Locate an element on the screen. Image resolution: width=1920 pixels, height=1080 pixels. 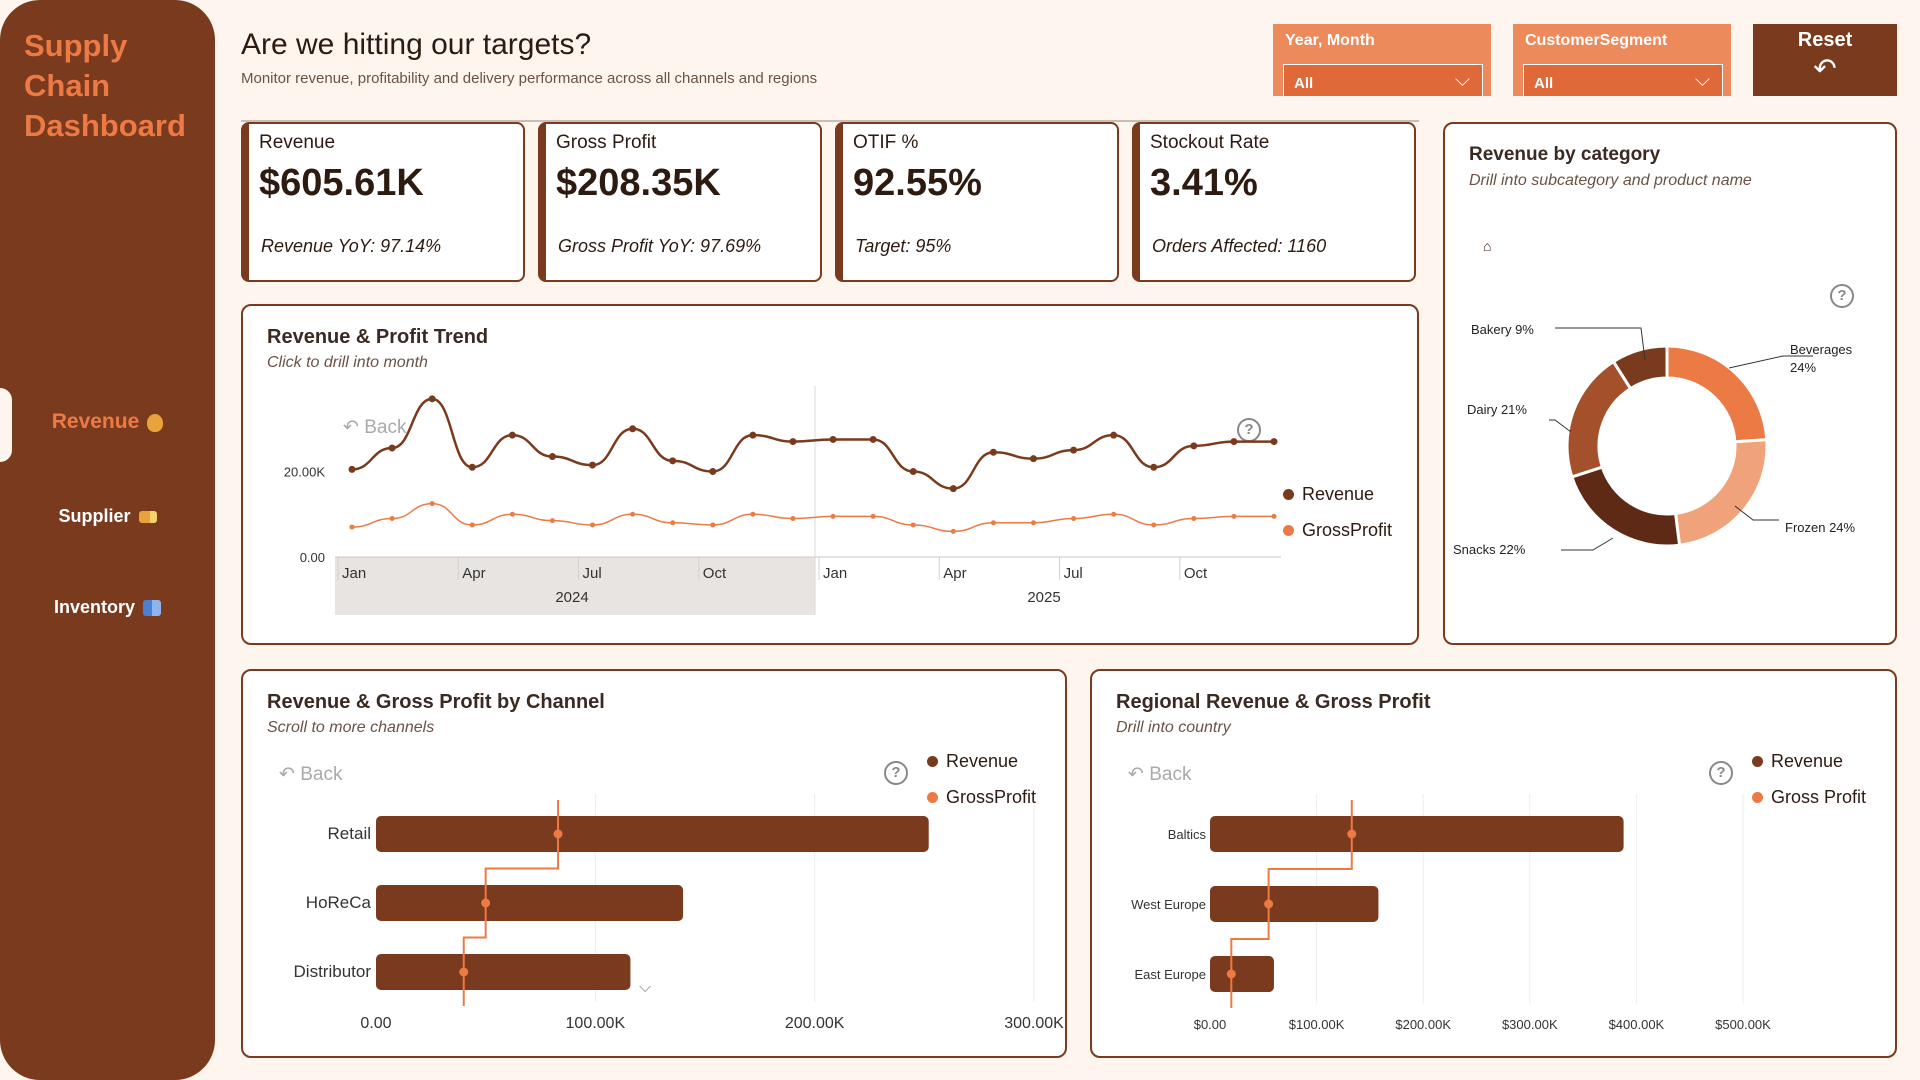
legend-item-profit: Gross Profit is located at coordinates (1809, 797).